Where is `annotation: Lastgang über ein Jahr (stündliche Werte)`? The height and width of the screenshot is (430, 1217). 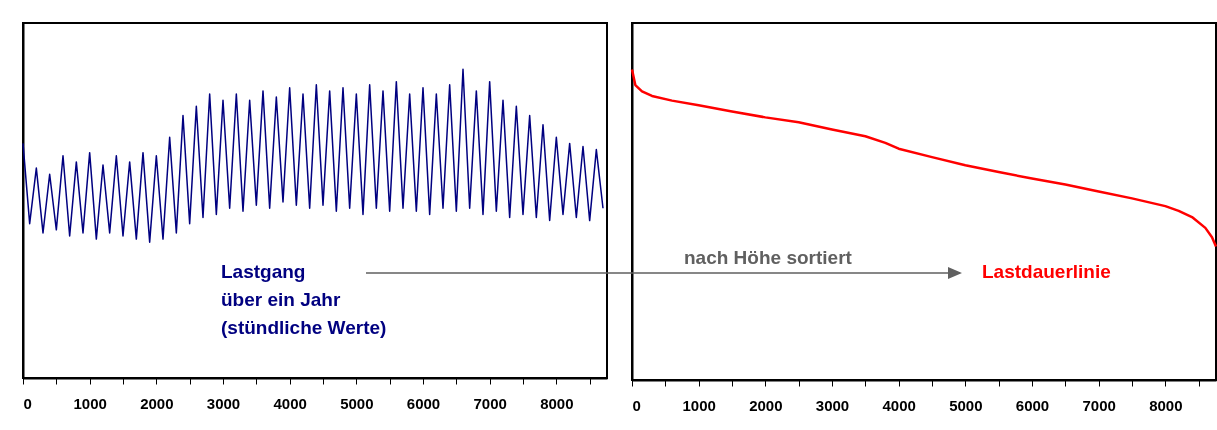
annotation: Lastgang über ein Jahr (stündliche Werte) is located at coordinates (304, 299).